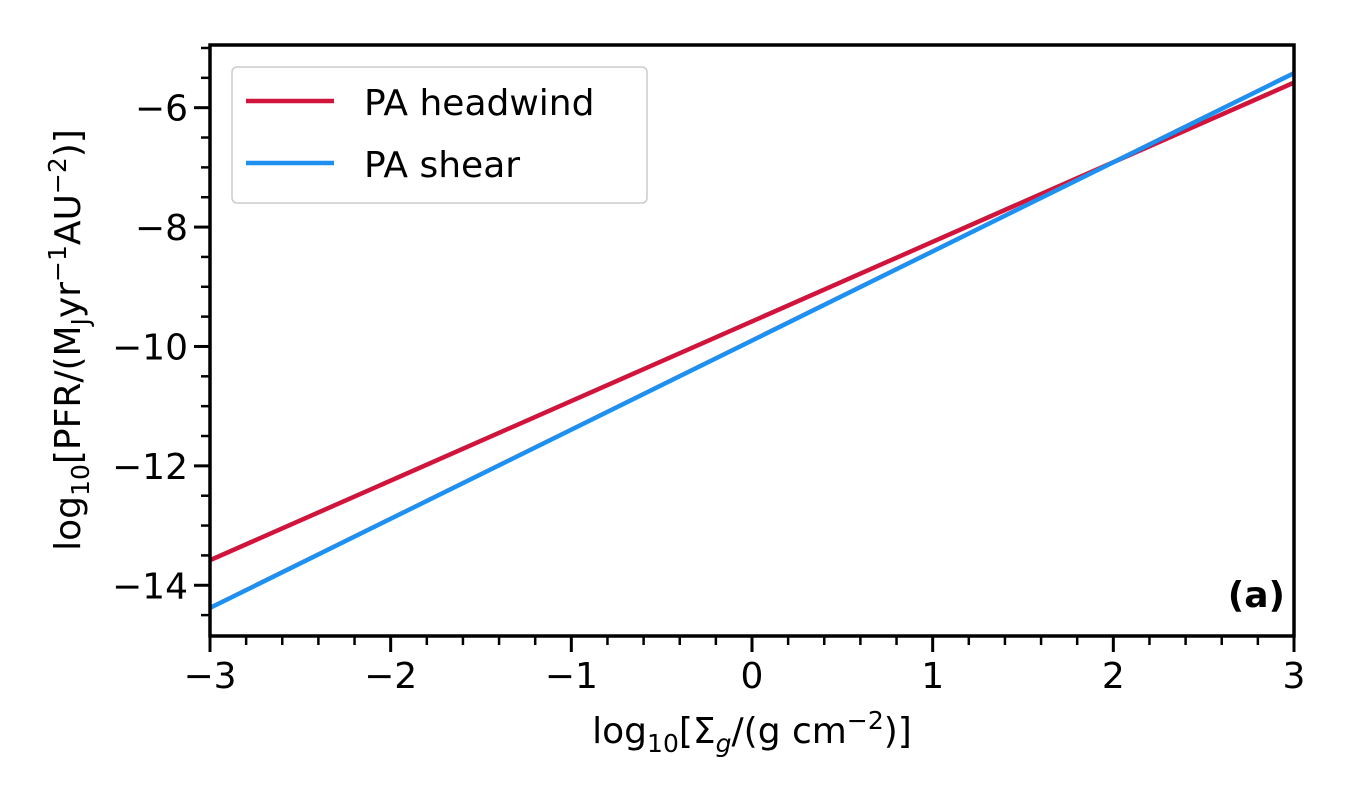 The width and height of the screenshot is (1352, 800). I want to click on x-label-log: log, so click(619, 731).